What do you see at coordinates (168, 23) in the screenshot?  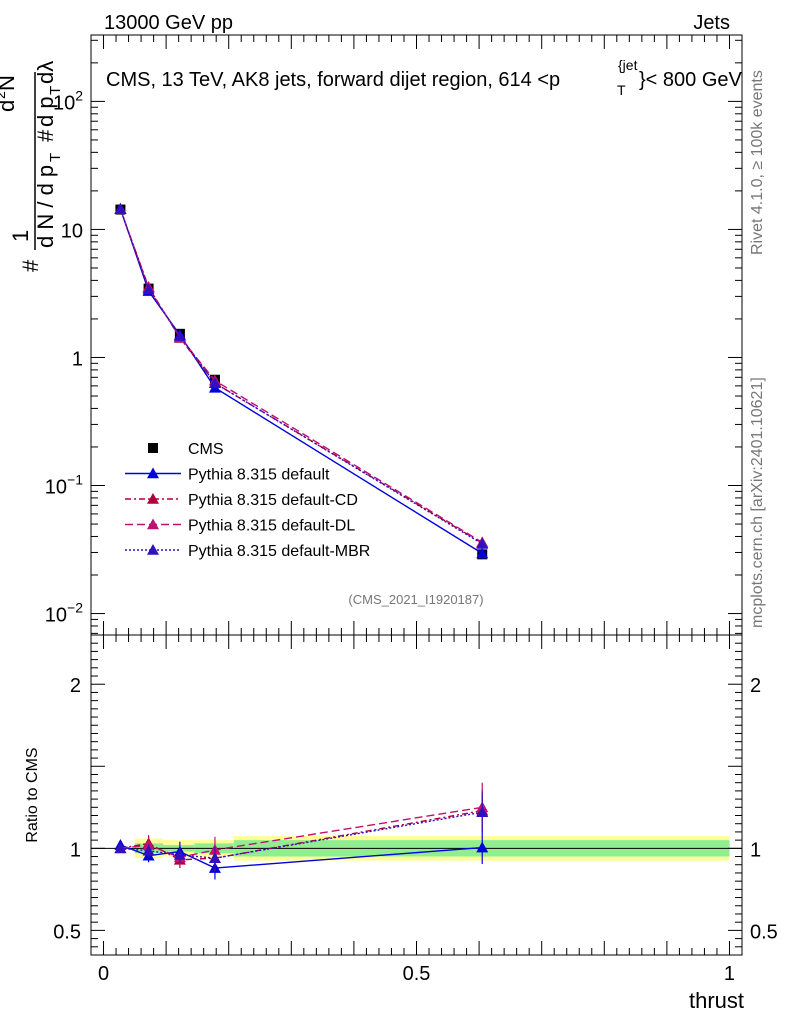 I see `header-left: 13000 GeV pp` at bounding box center [168, 23].